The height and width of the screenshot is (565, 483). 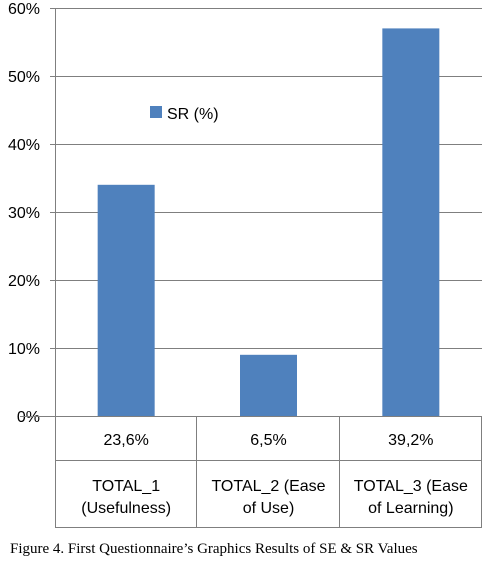 What do you see at coordinates (28, 417) in the screenshot?
I see `y-tick-label: 0%` at bounding box center [28, 417].